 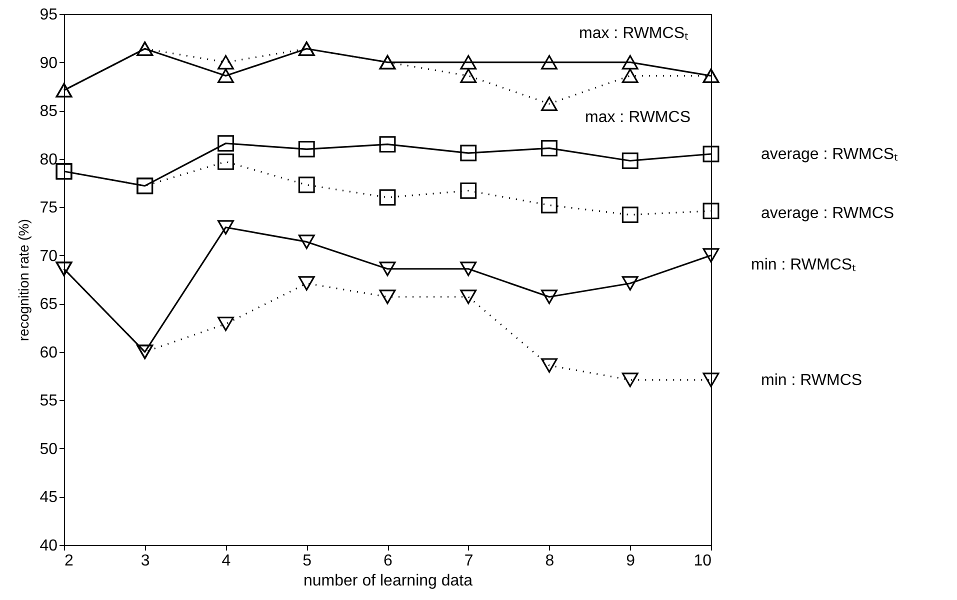 What do you see at coordinates (631, 561) in the screenshot?
I see `x-tick-label: 9` at bounding box center [631, 561].